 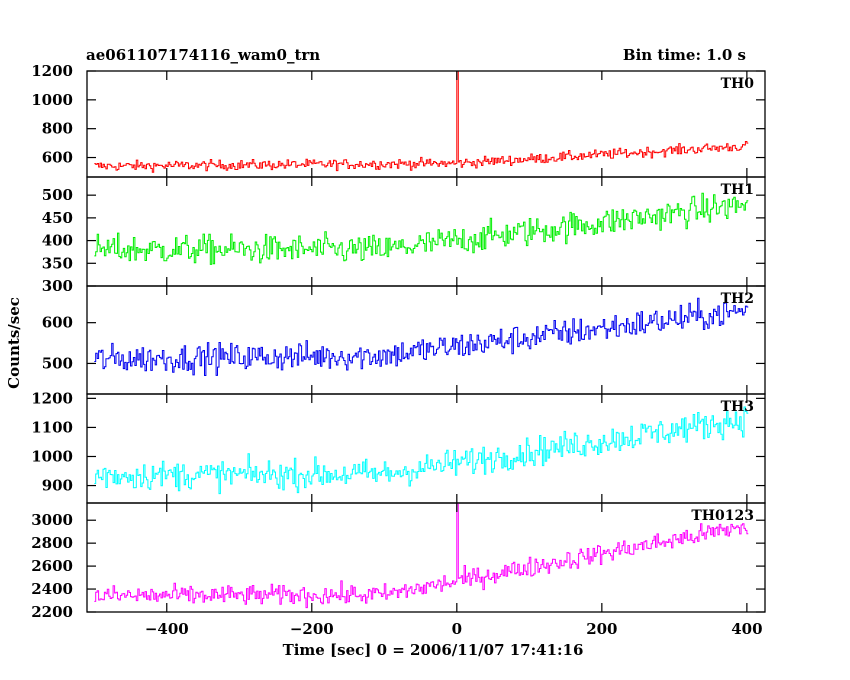 What do you see at coordinates (722, 516) in the screenshot?
I see `panel-label: TH0123` at bounding box center [722, 516].